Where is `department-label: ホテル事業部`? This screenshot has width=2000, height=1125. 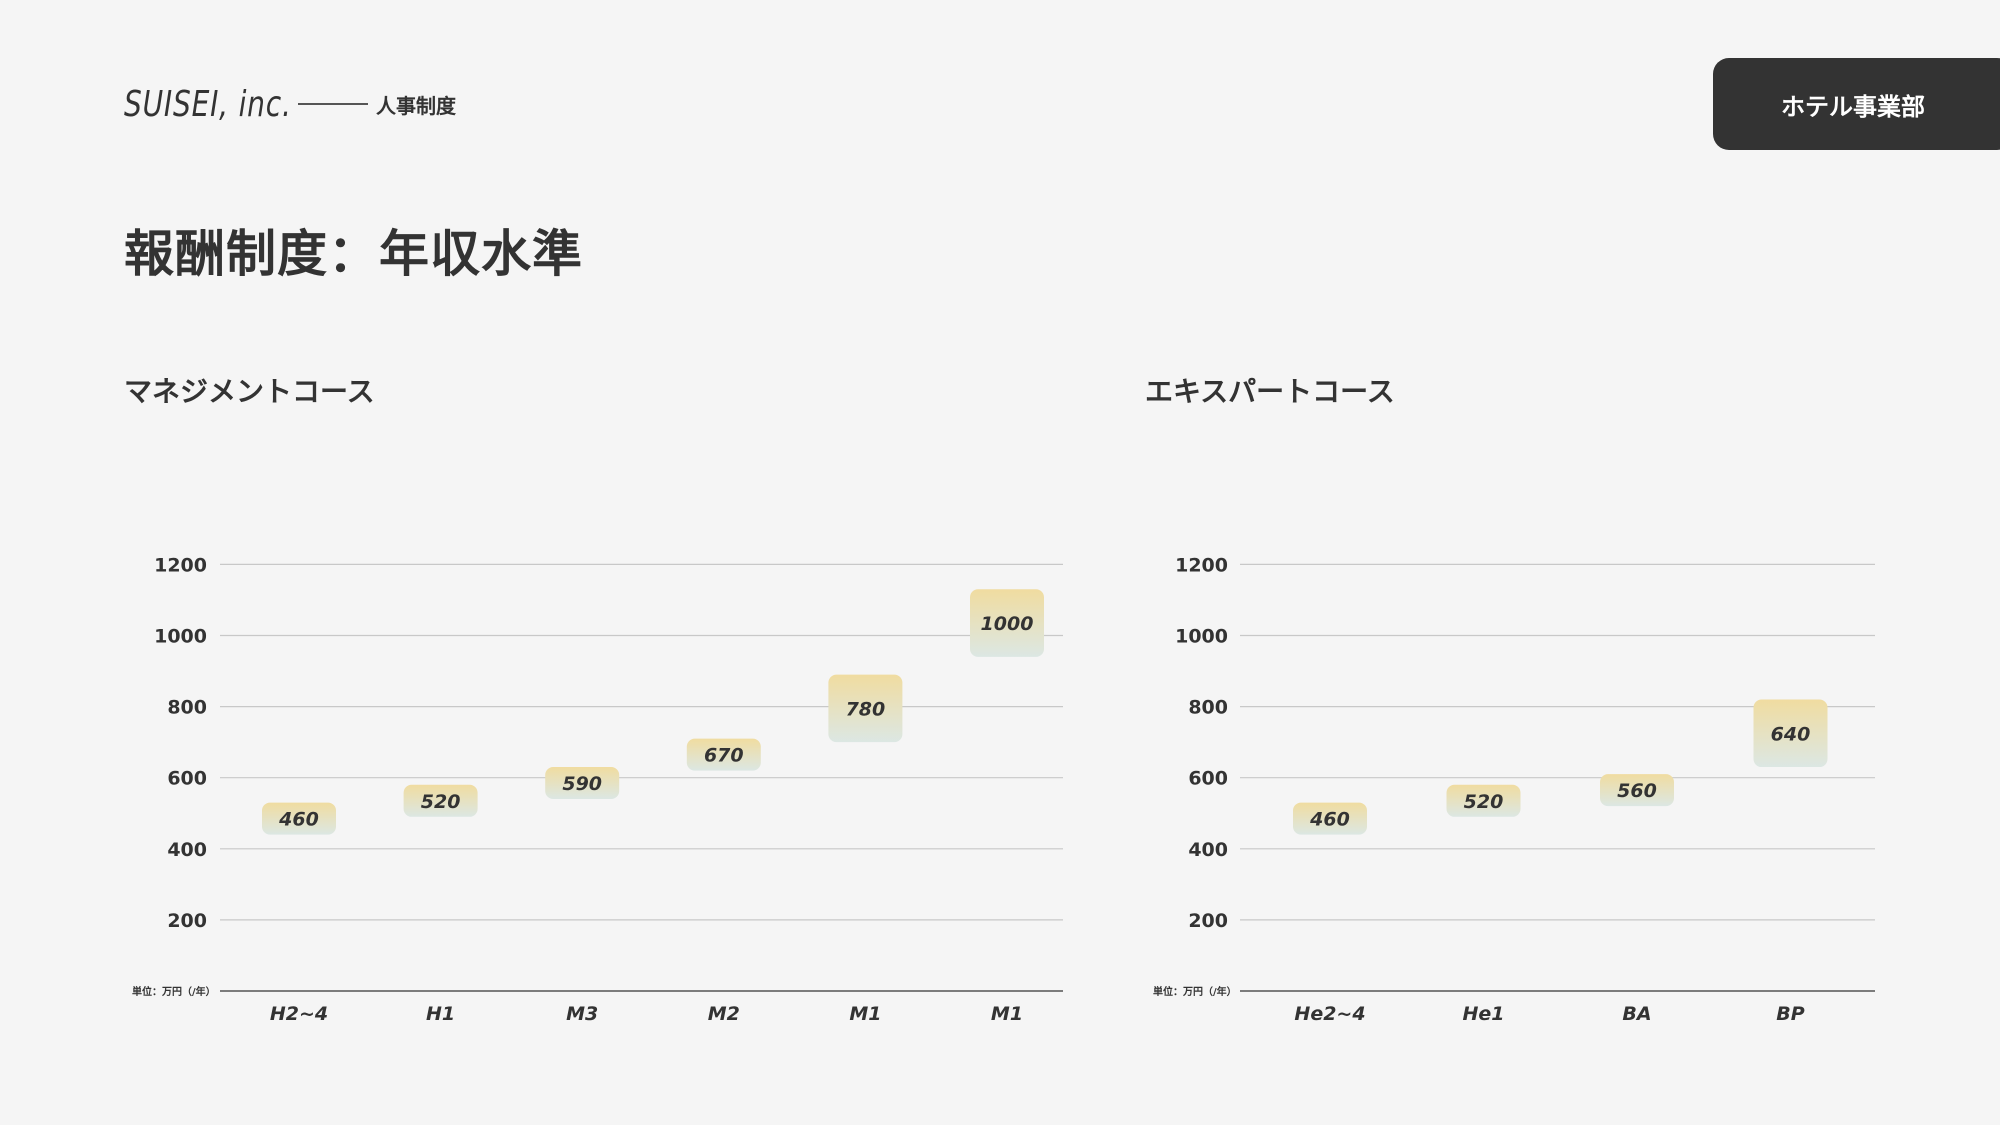 department-label: ホテル事業部 is located at coordinates (1853, 106).